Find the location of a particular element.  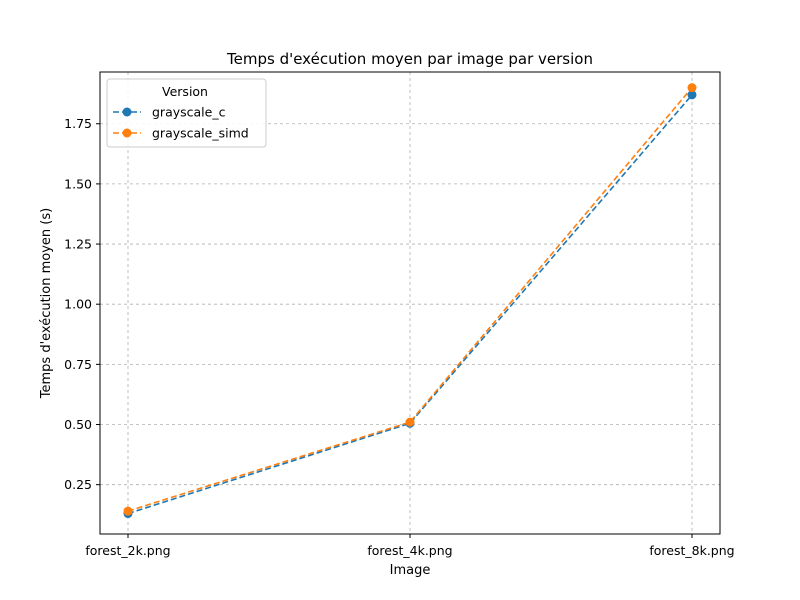

y-axis: 0.25 0.50 0.75 1.00 1.25 1.50 1.75 is located at coordinates (82, 304).